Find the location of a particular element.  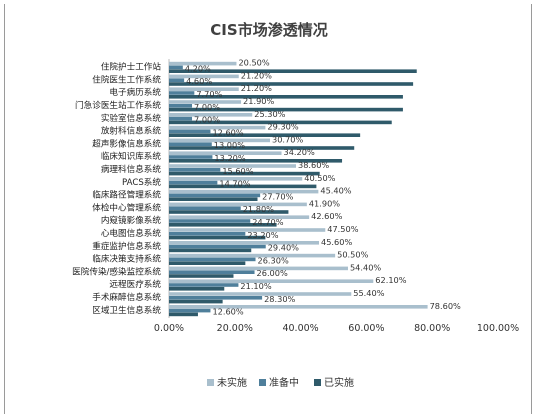

legend-label: 准备中 is located at coordinates (284, 382).